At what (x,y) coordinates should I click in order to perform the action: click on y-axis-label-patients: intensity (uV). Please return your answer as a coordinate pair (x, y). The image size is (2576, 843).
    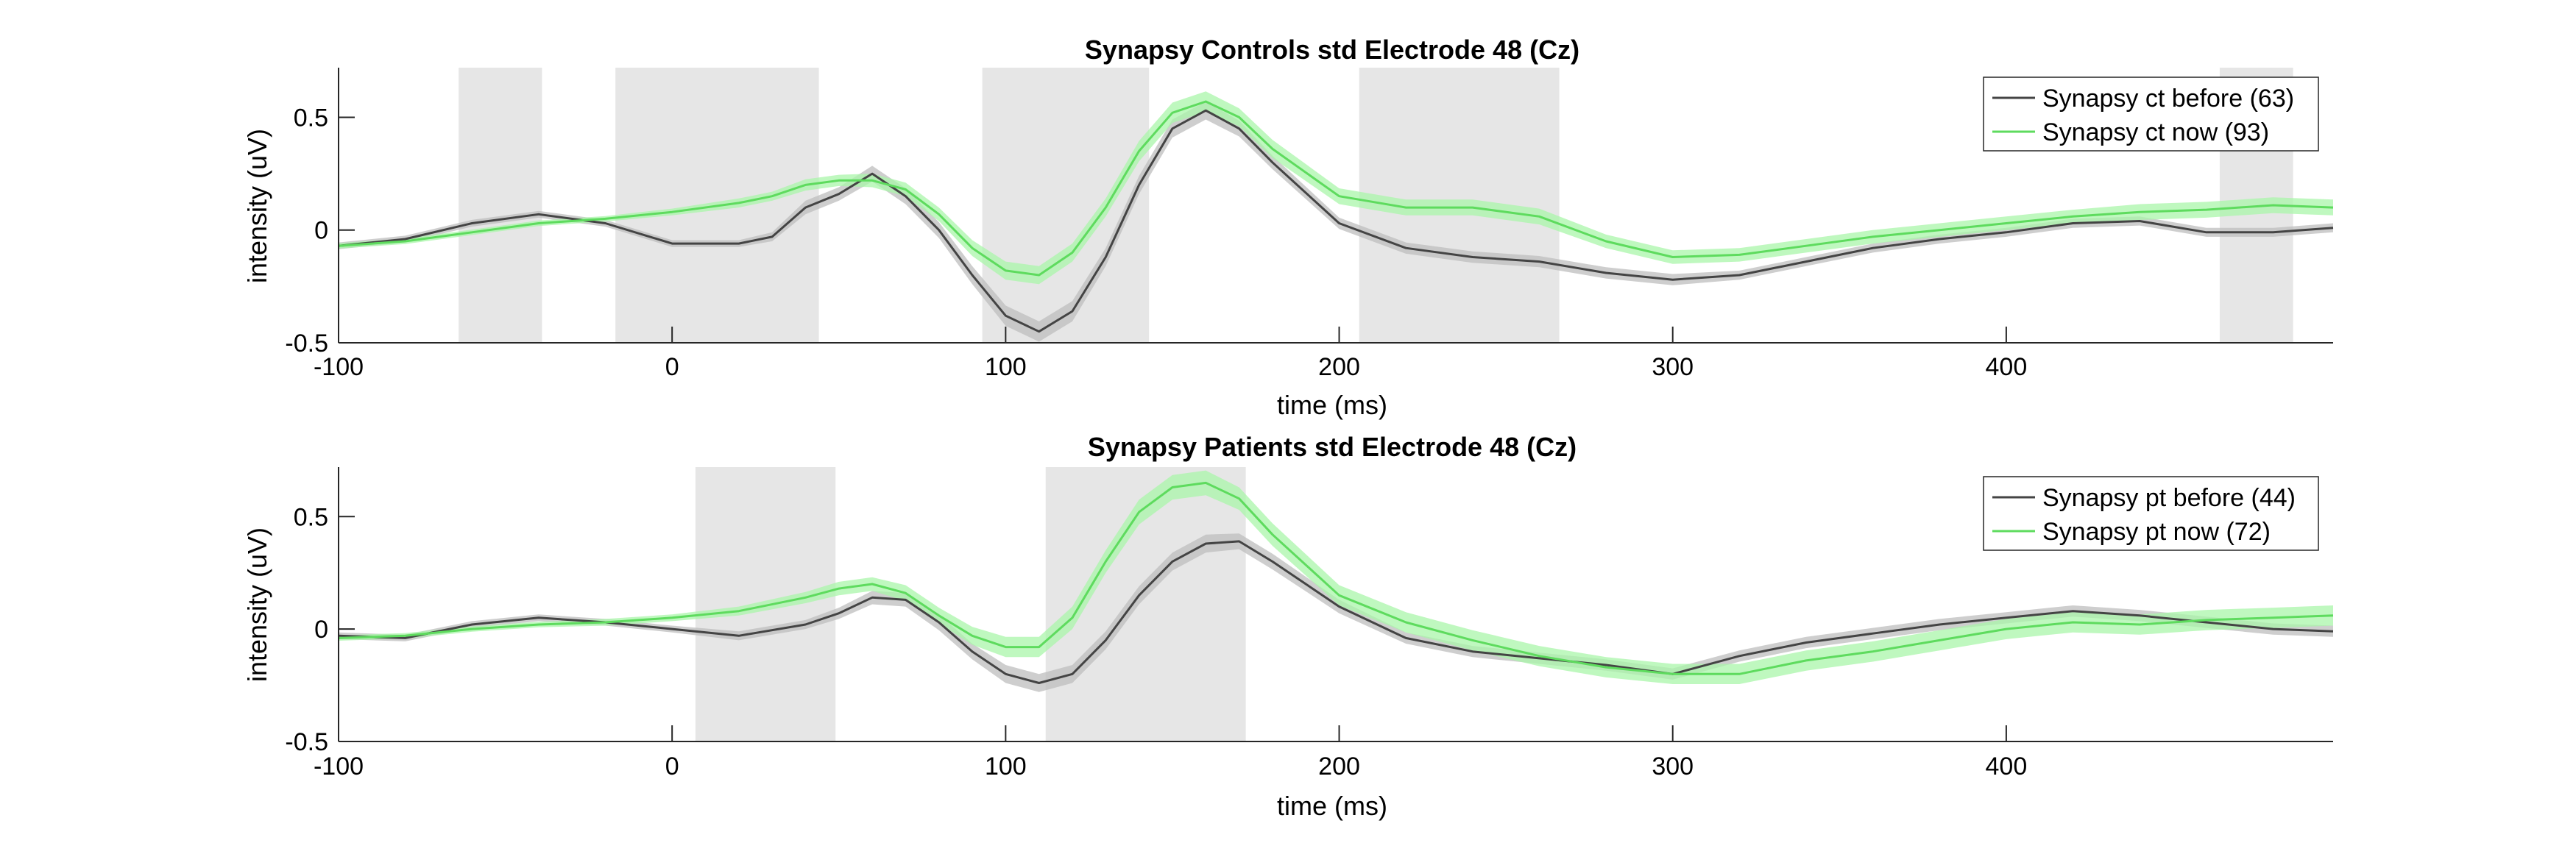
    Looking at the image, I should click on (257, 604).